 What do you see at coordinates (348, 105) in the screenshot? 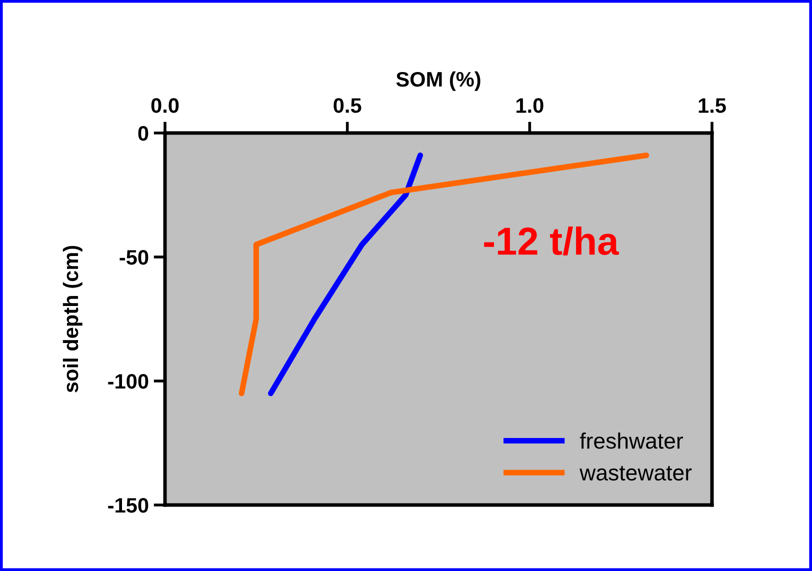
I see `x-tick-label: 0.5` at bounding box center [348, 105].